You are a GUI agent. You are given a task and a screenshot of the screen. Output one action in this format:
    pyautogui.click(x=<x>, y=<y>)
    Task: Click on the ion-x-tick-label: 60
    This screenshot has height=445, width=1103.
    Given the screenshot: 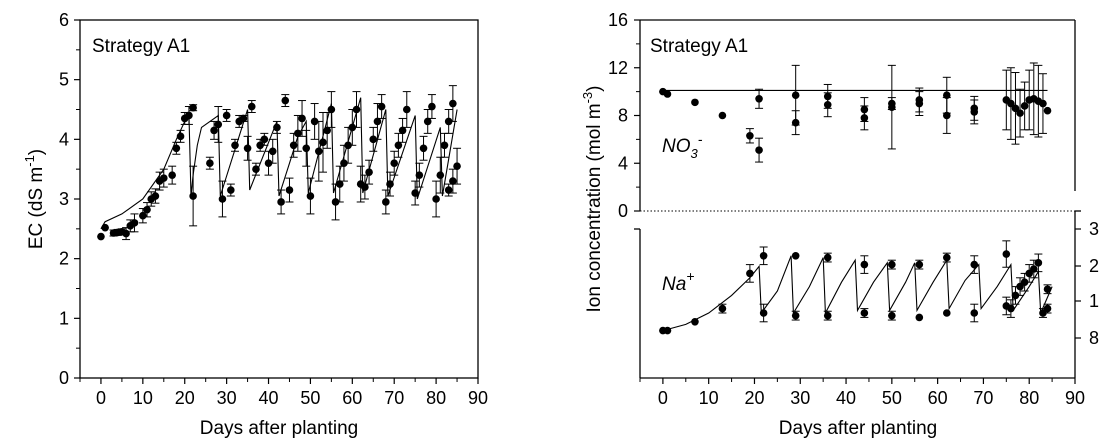 What is the action you would take?
    pyautogui.click(x=938, y=398)
    